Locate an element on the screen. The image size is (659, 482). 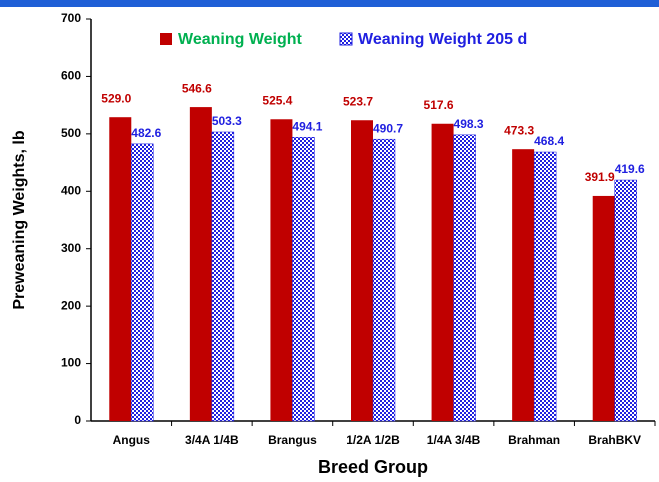
y-tick-label: 700 is located at coordinates (71, 18).